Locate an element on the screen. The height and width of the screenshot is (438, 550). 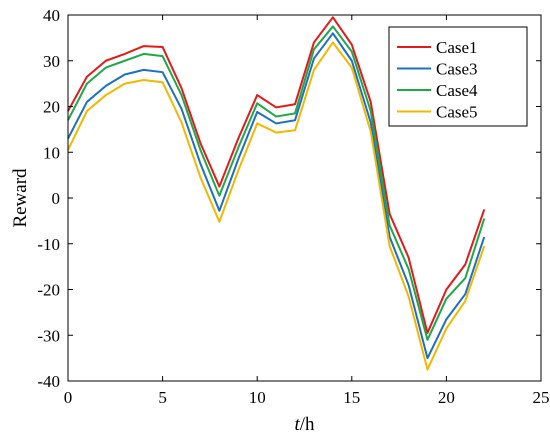
y-tick-label: -40 is located at coordinates (48, 381).